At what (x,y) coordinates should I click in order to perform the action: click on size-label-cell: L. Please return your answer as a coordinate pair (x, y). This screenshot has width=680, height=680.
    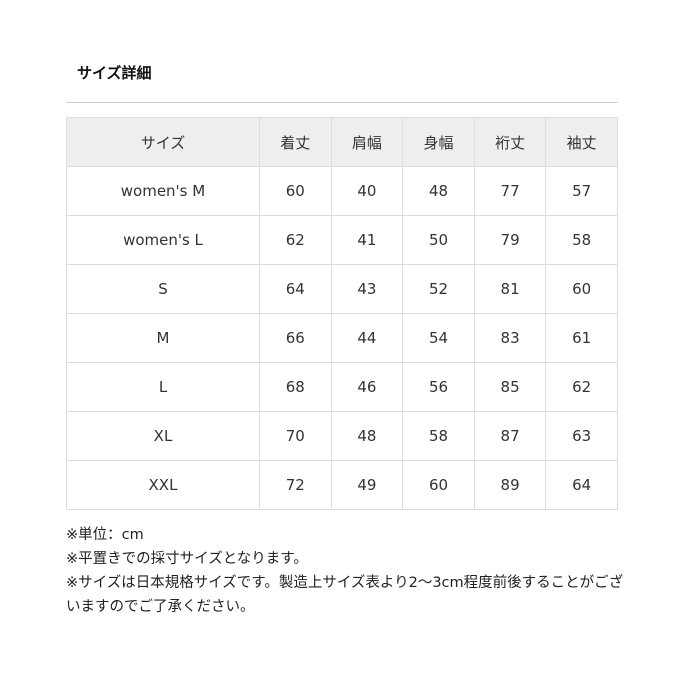
    Looking at the image, I should click on (163, 387).